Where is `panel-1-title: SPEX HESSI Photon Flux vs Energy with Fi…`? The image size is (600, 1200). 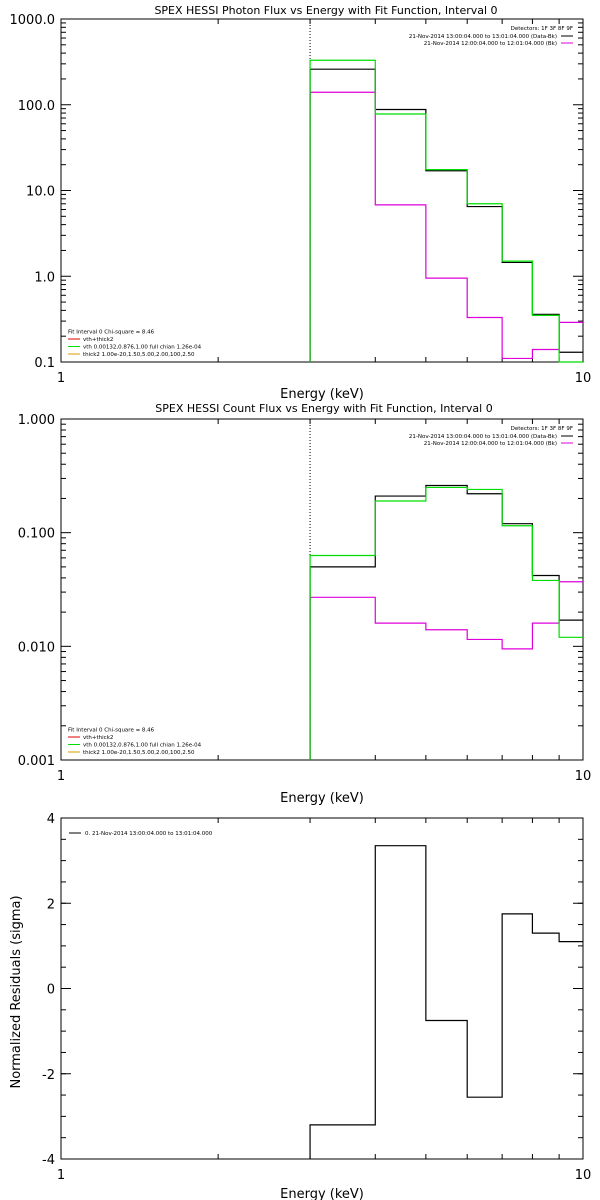 panel-1-title: SPEX HESSI Photon Flux vs Energy with Fi… is located at coordinates (325, 10).